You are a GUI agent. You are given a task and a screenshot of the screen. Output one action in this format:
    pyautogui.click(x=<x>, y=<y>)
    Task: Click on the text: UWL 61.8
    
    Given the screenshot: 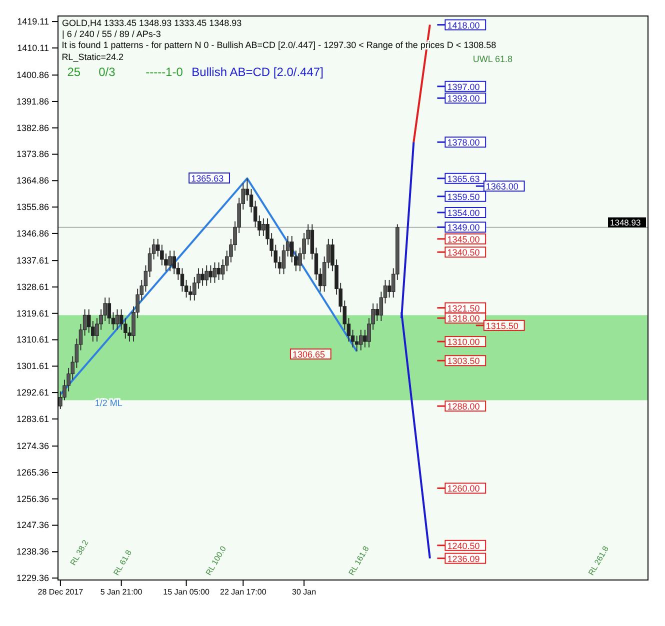 What is the action you would take?
    pyautogui.click(x=492, y=59)
    